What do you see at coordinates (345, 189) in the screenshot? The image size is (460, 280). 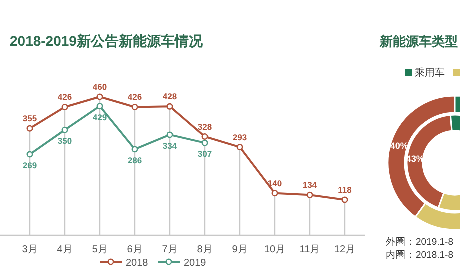 I see `data-label: 118` at bounding box center [345, 189].